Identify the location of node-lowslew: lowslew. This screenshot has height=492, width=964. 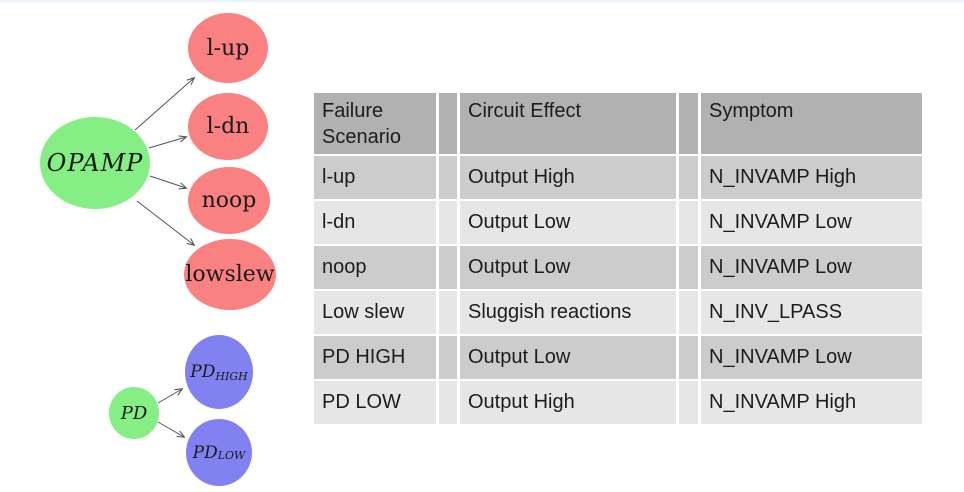
(230, 274).